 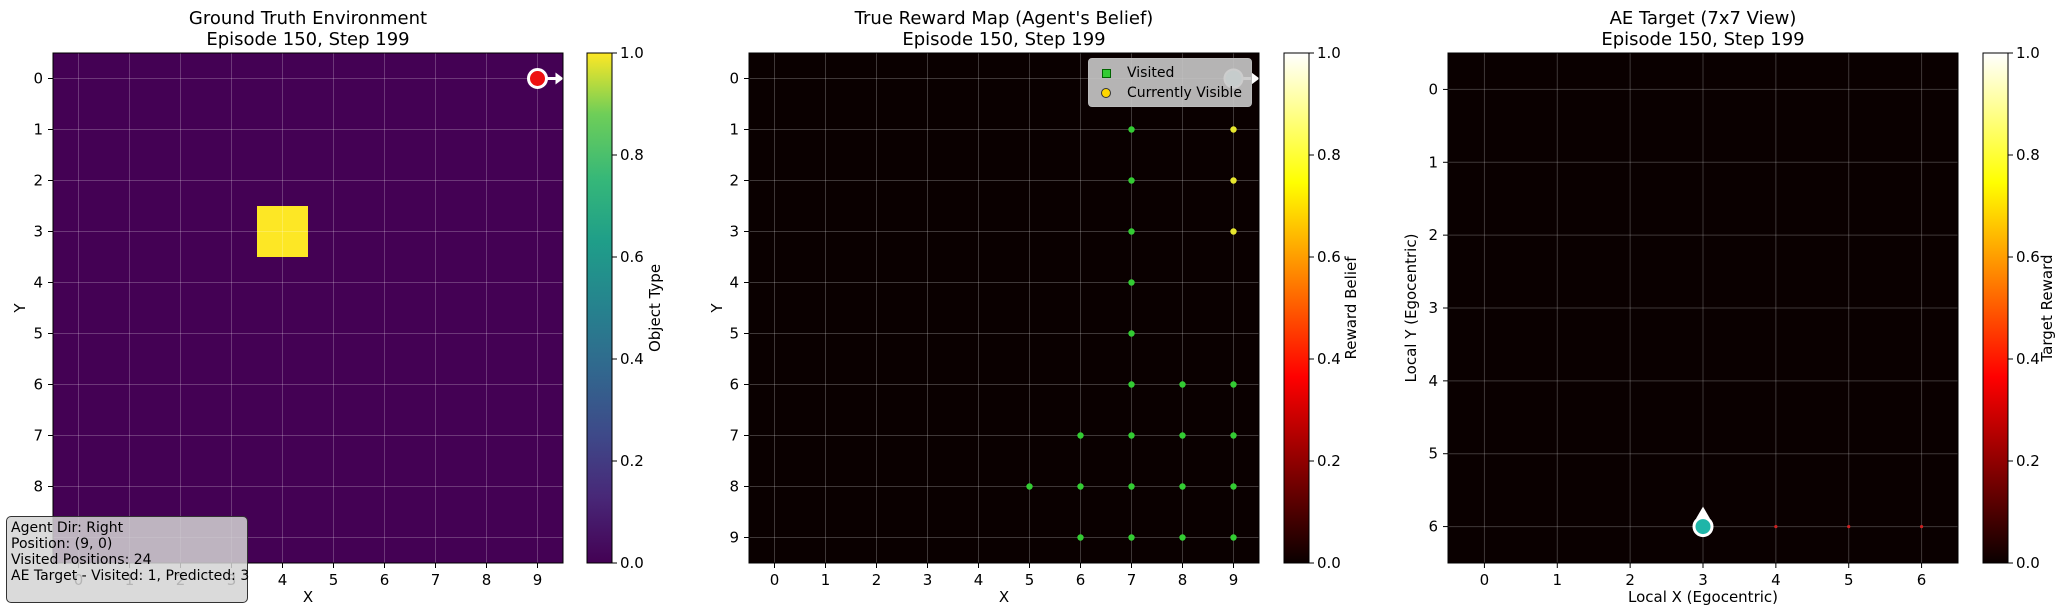 I want to click on panel-1-title-line-2: Episode 150, Step 199, so click(x=307, y=39).